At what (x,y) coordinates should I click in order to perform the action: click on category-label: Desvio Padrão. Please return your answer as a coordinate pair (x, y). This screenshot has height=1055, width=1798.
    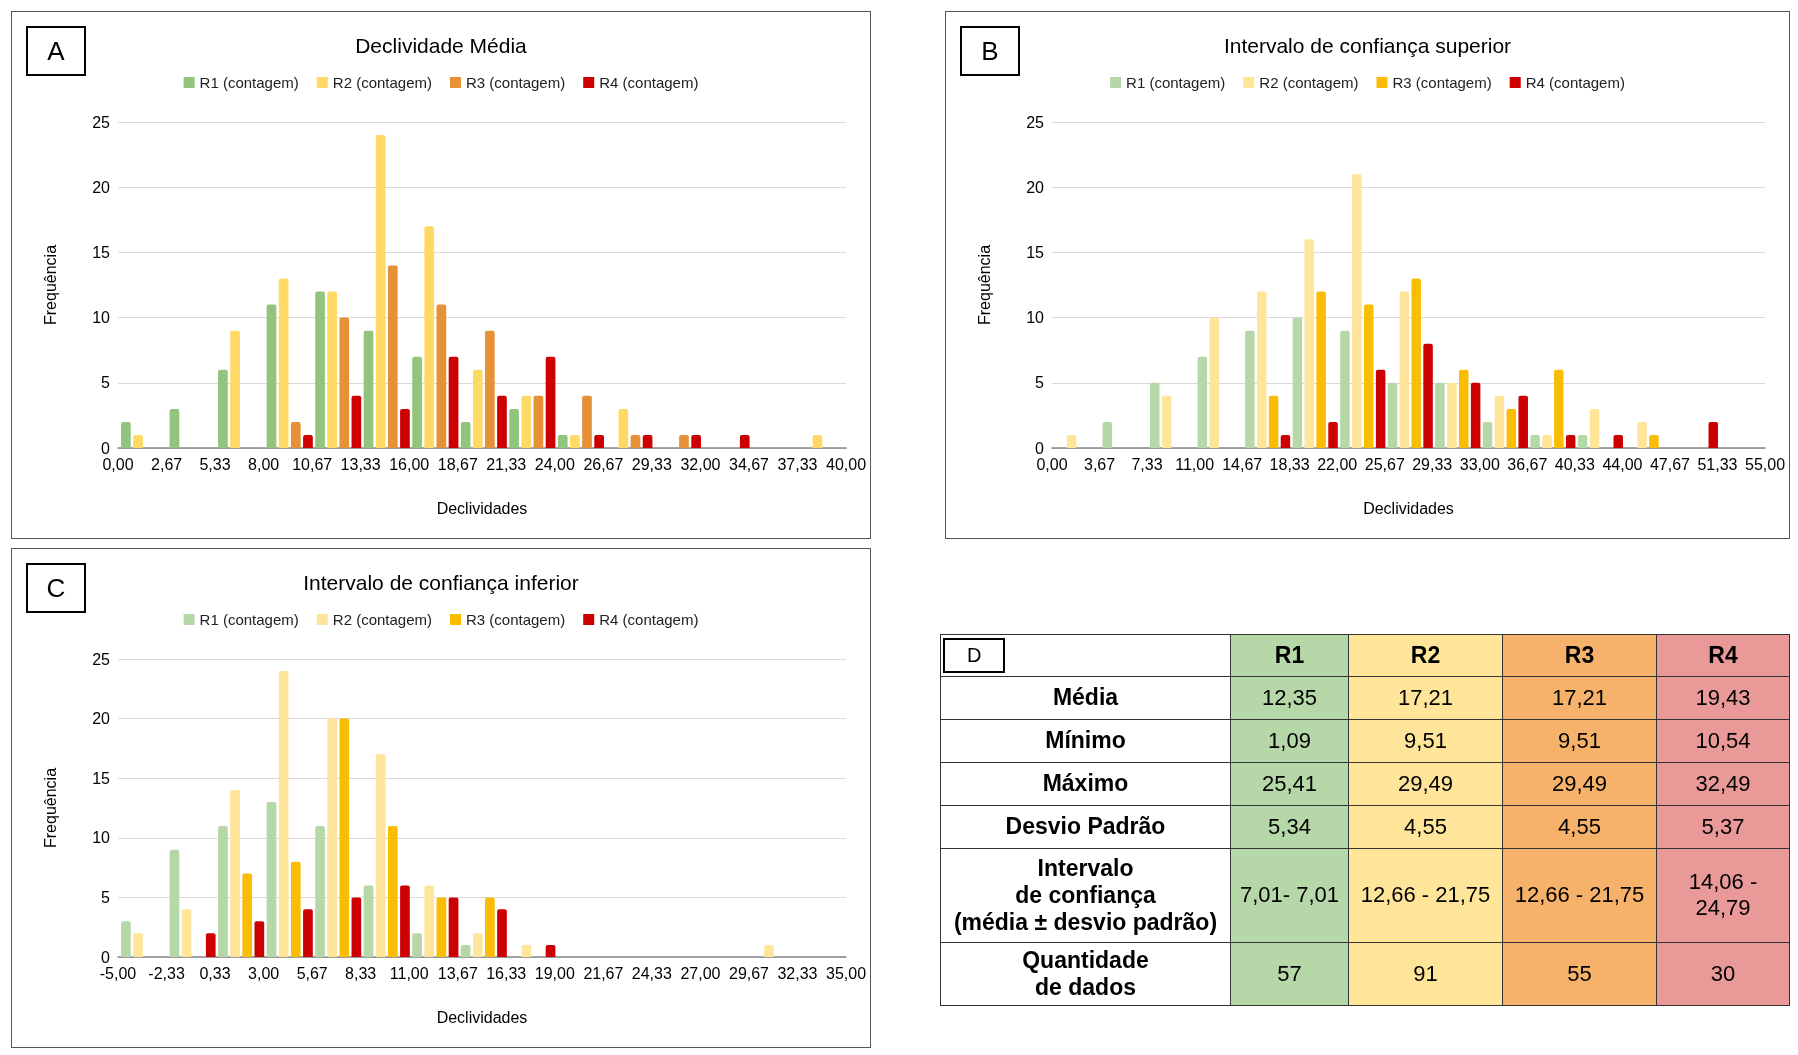
    Looking at the image, I should click on (1085, 826).